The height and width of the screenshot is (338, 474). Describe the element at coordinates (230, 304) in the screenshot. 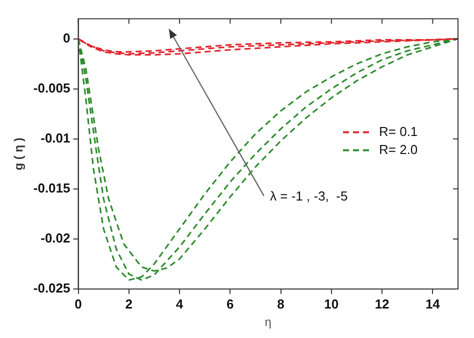

I see `x-tick-label: 6` at that location.